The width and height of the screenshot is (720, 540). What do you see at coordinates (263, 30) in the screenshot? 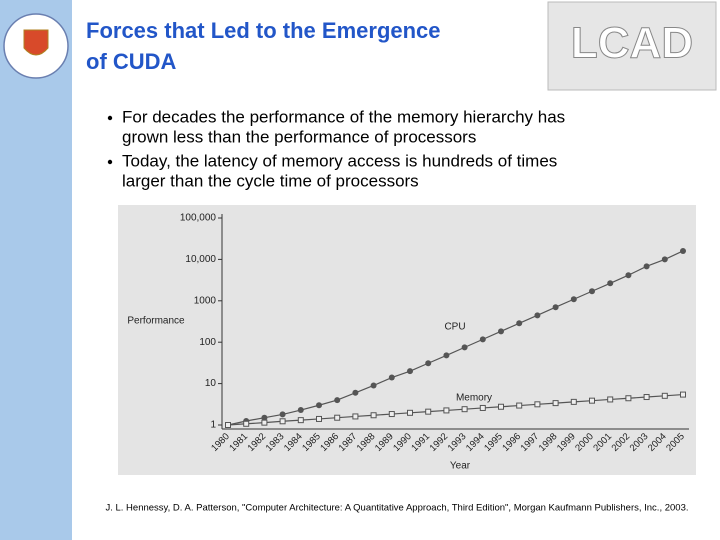
I see `slide-title: Forces that Led to the Emergence` at bounding box center [263, 30].